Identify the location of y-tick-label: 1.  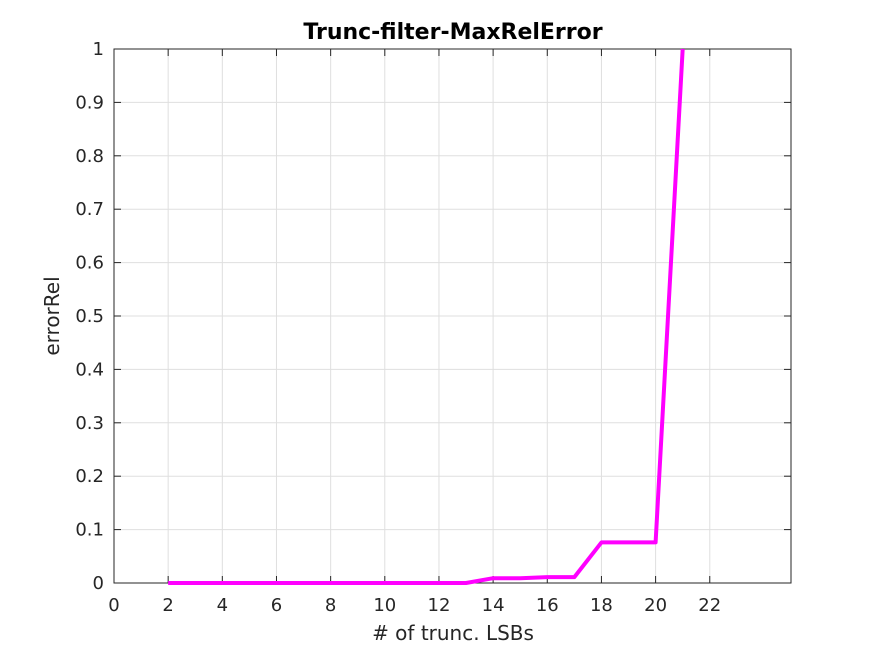
(98, 49).